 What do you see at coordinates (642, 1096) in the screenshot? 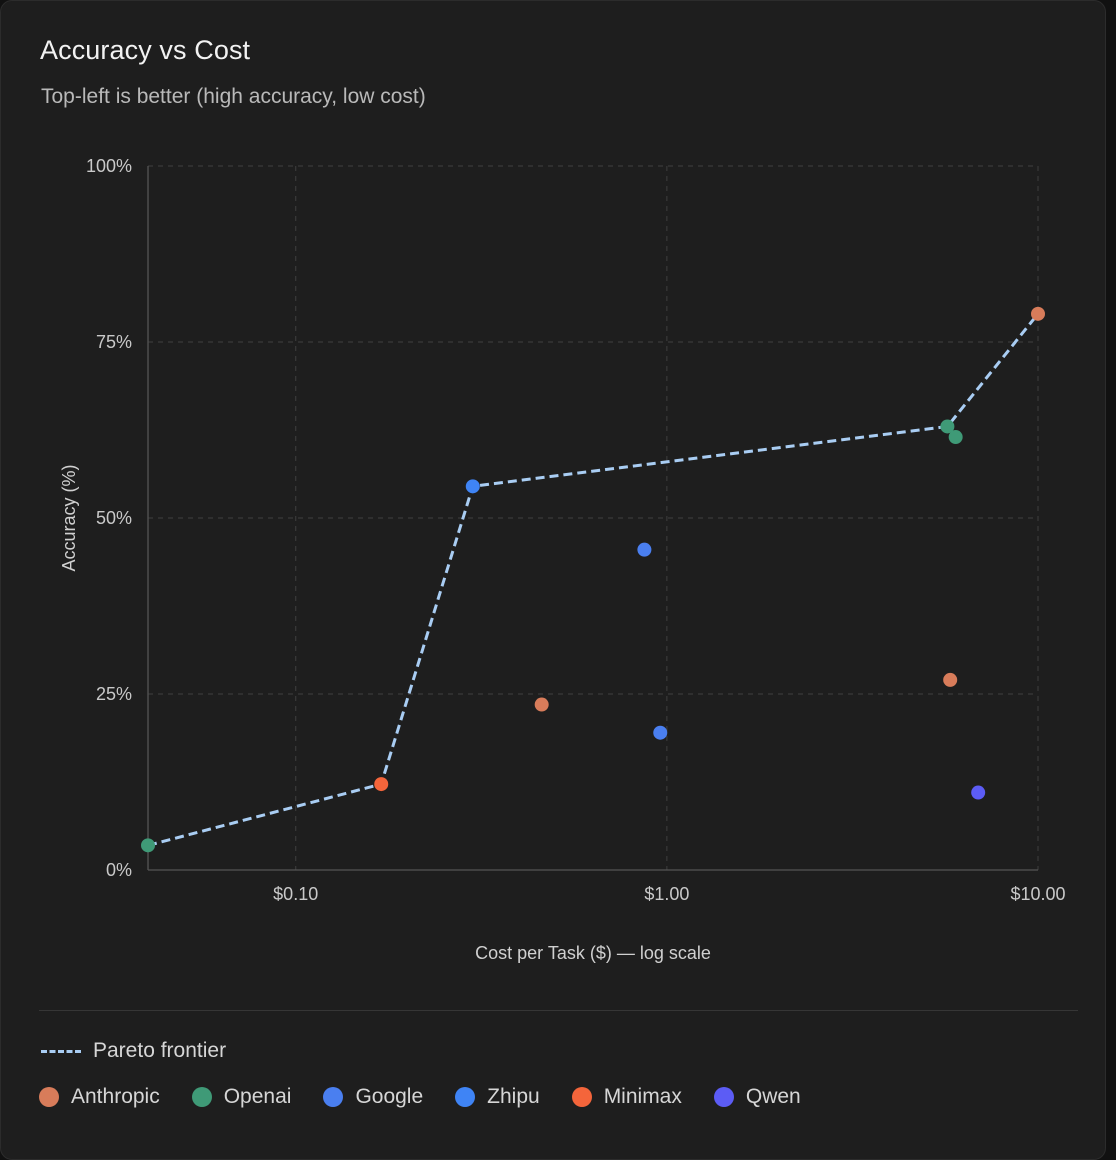
I see `legend-label: Minimax` at bounding box center [642, 1096].